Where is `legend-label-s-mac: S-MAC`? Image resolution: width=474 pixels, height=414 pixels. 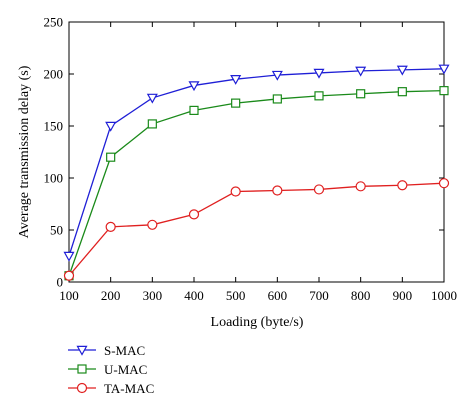 legend-label-s-mac: S-MAC is located at coordinates (124, 350).